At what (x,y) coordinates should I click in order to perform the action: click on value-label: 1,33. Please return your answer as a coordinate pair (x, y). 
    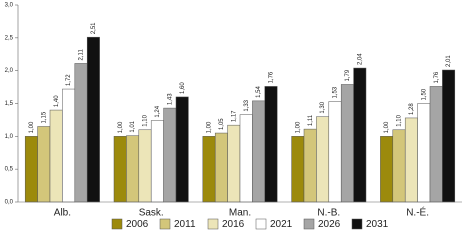
    Looking at the image, I should click on (247, 105).